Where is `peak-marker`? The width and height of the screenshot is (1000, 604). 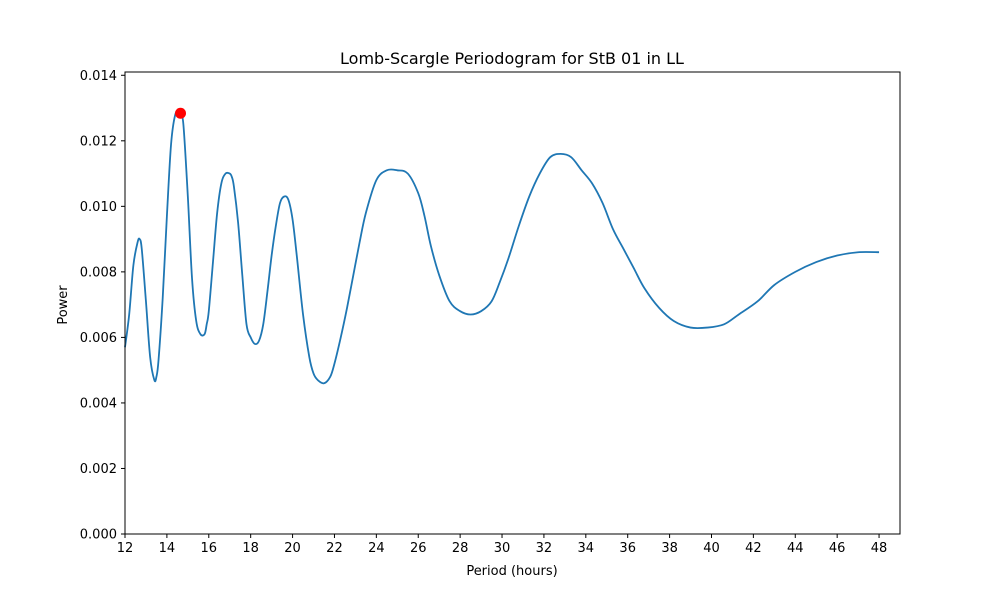
peak-marker is located at coordinates (181, 113).